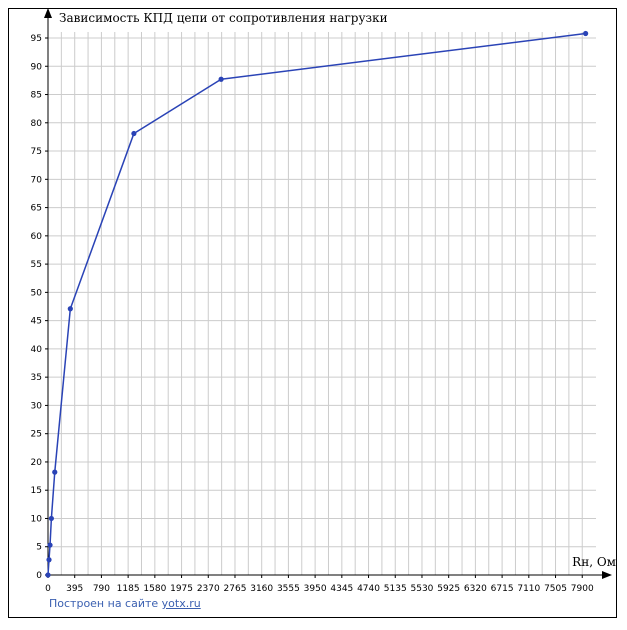 This screenshot has width=627, height=630. Describe the element at coordinates (36, 378) in the screenshot. I see `y-tick-label: 35` at that location.